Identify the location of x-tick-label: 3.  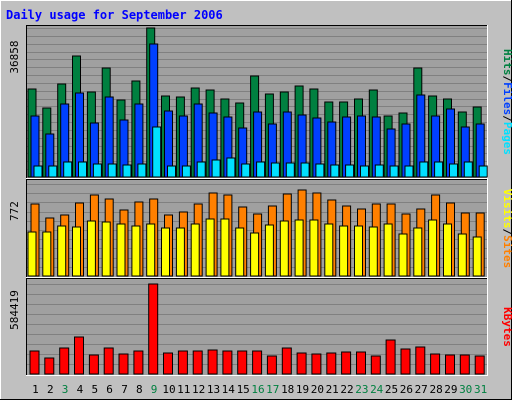
(65, 389).